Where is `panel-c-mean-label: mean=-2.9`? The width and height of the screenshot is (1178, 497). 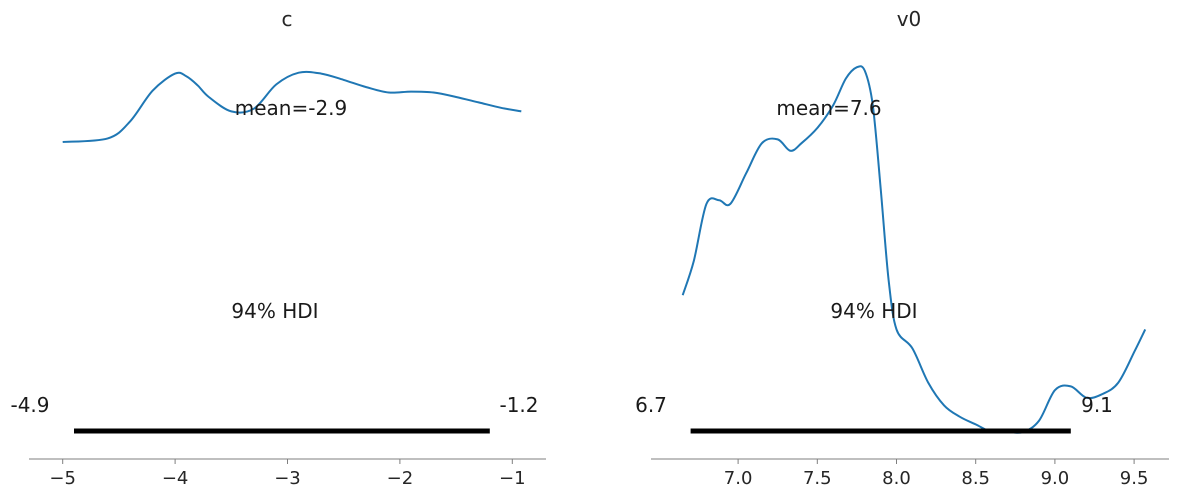
panel-c-mean-label: mean=-2.9 is located at coordinates (291, 108).